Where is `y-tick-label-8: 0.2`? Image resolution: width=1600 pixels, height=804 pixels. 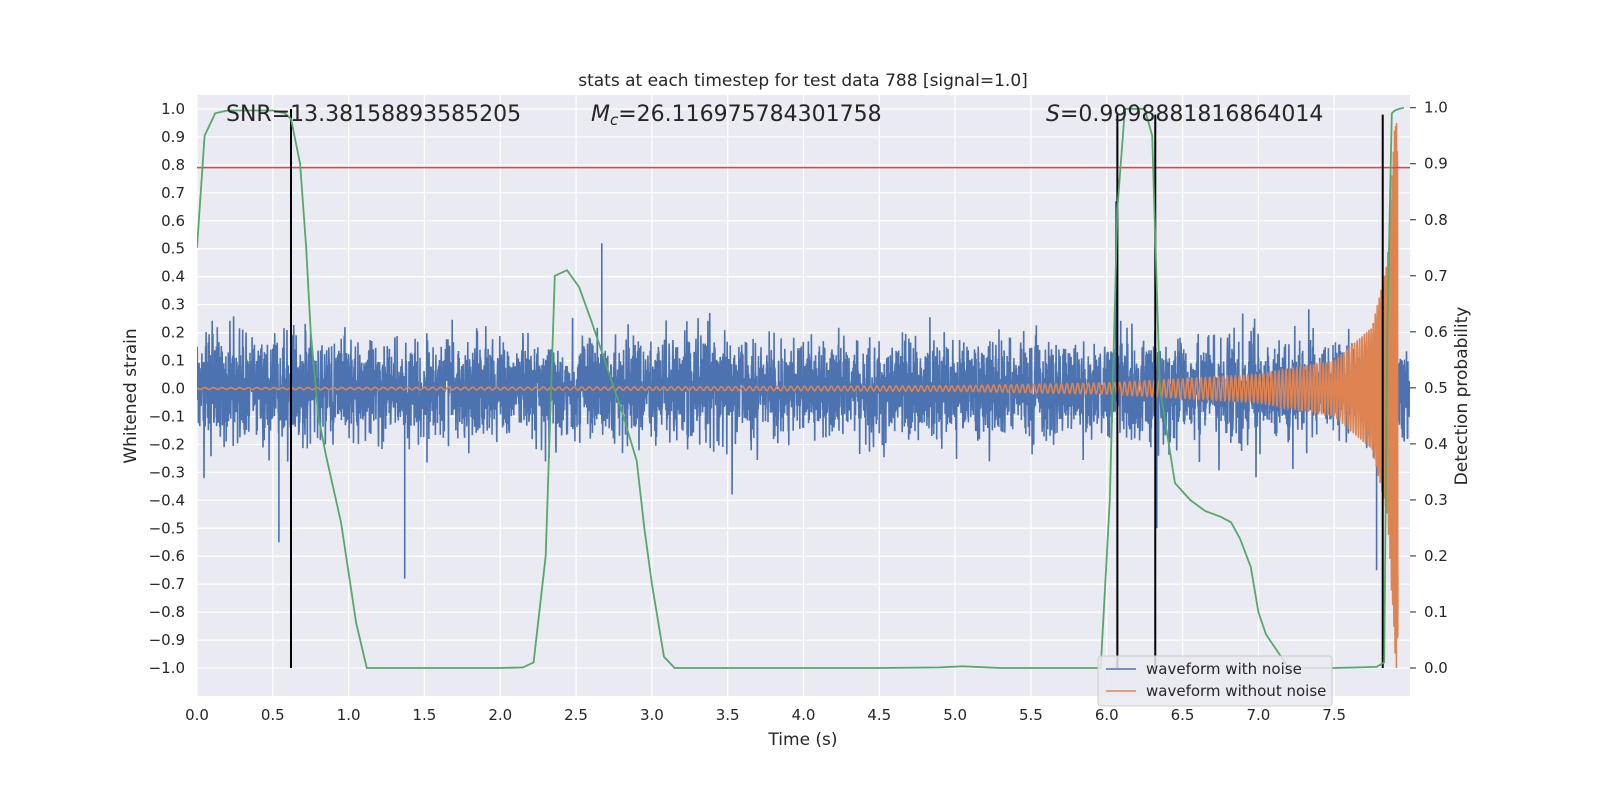
y-tick-label-8: 0.2 is located at coordinates (173, 333).